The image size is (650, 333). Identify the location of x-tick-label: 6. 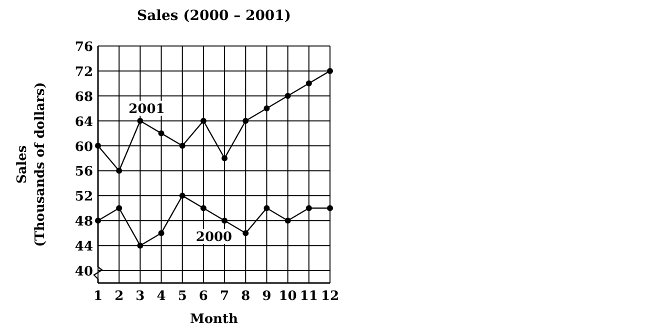
(203, 296).